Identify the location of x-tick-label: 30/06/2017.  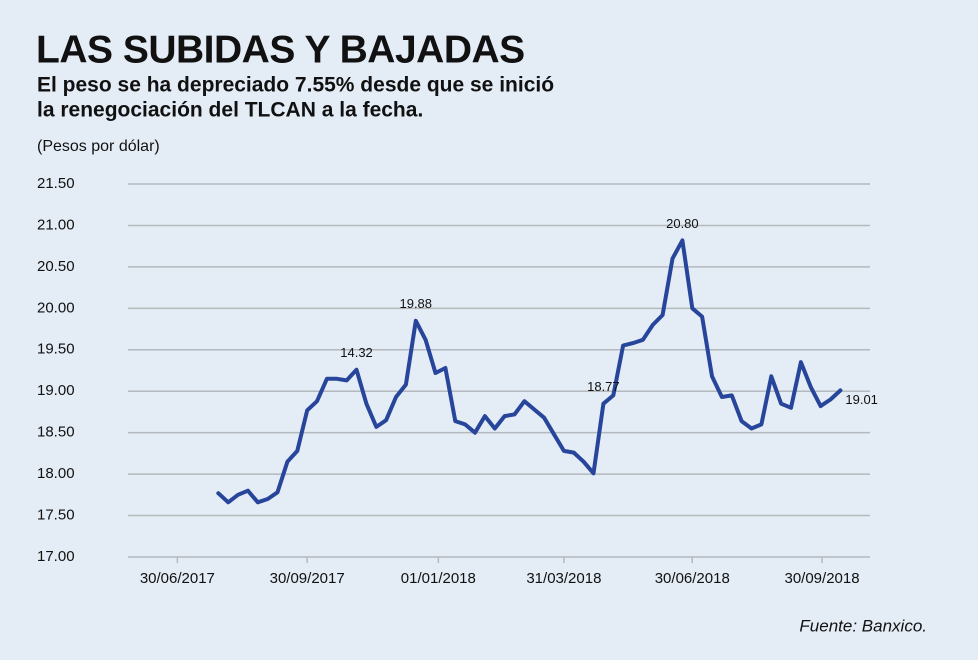
(177, 578).